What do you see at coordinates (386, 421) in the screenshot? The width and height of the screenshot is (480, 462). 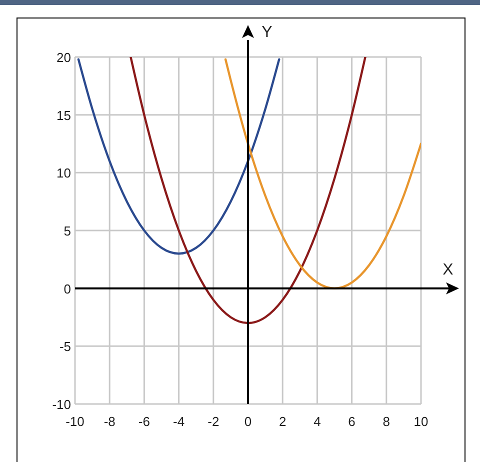 I see `x-tick-label: 8` at bounding box center [386, 421].